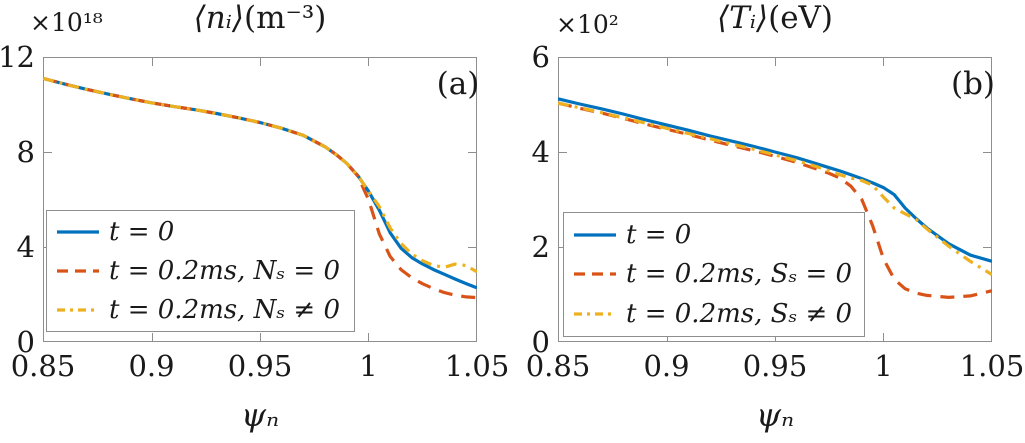  I want to click on y-tick-label: 8, so click(25, 152).